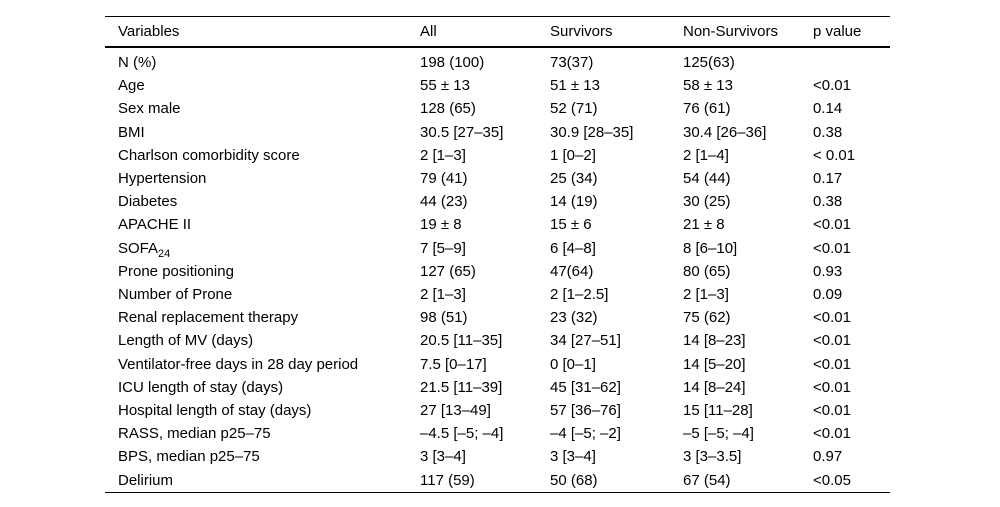  What do you see at coordinates (706, 155) in the screenshot?
I see `cell-value: 2 [1–4]` at bounding box center [706, 155].